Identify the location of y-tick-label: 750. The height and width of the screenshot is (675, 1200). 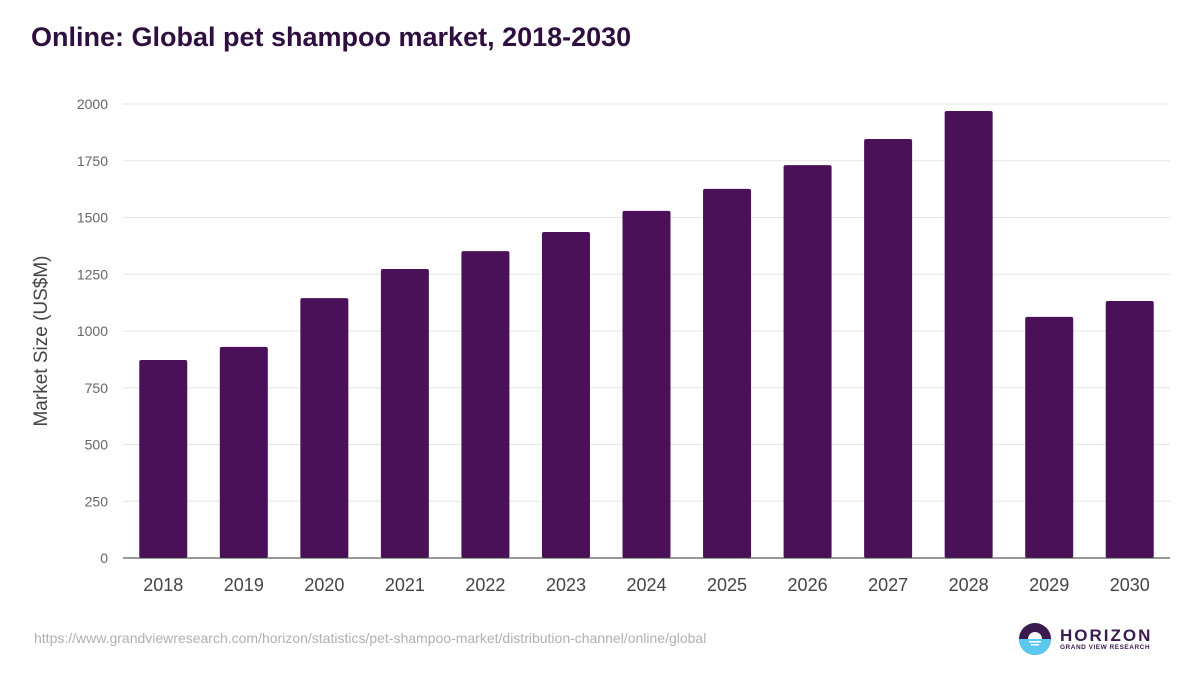
(97, 388).